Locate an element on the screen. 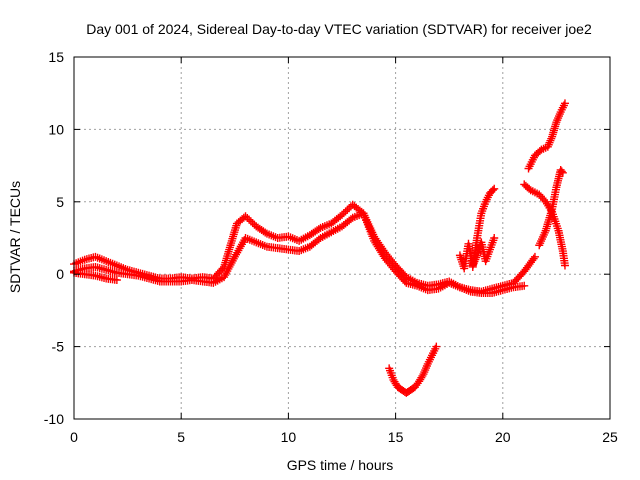  y-tick-label: 15 is located at coordinates (56, 57).